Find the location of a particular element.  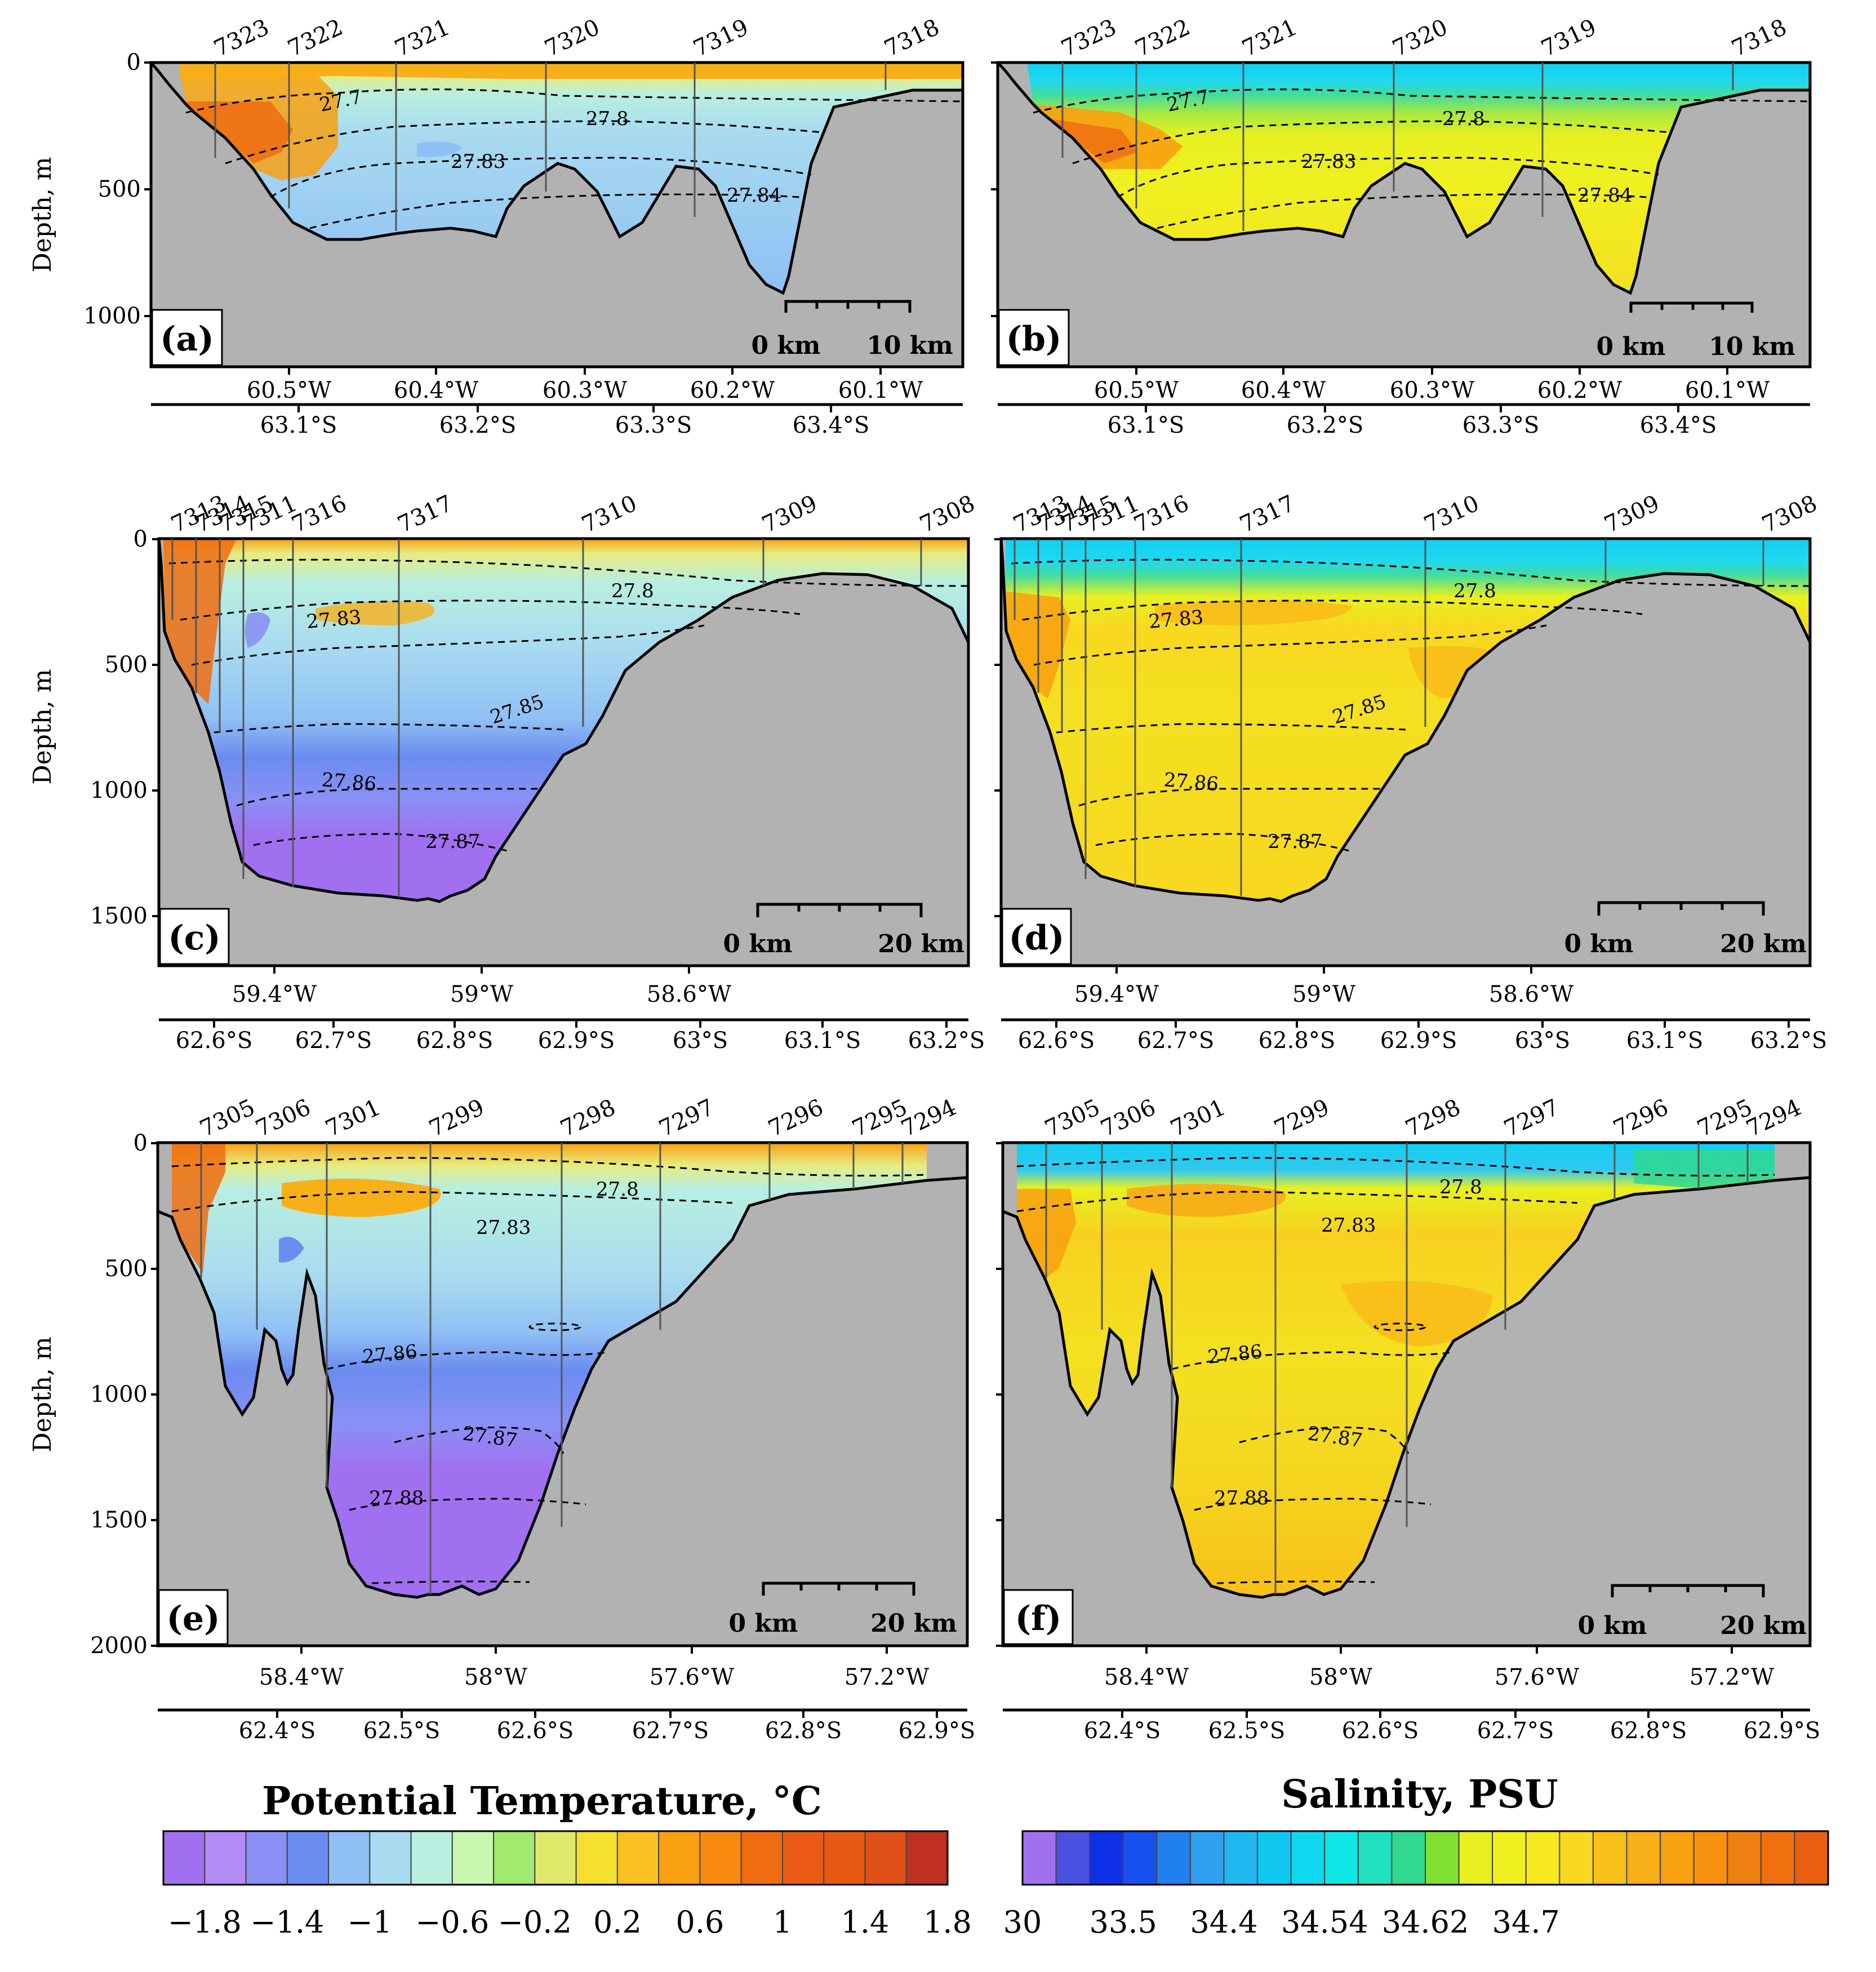

lat-axis-e: 62.4°S 62.5°S 62.6°S 62.7°S 62.8°S 62.9°S is located at coordinates (566, 1726).